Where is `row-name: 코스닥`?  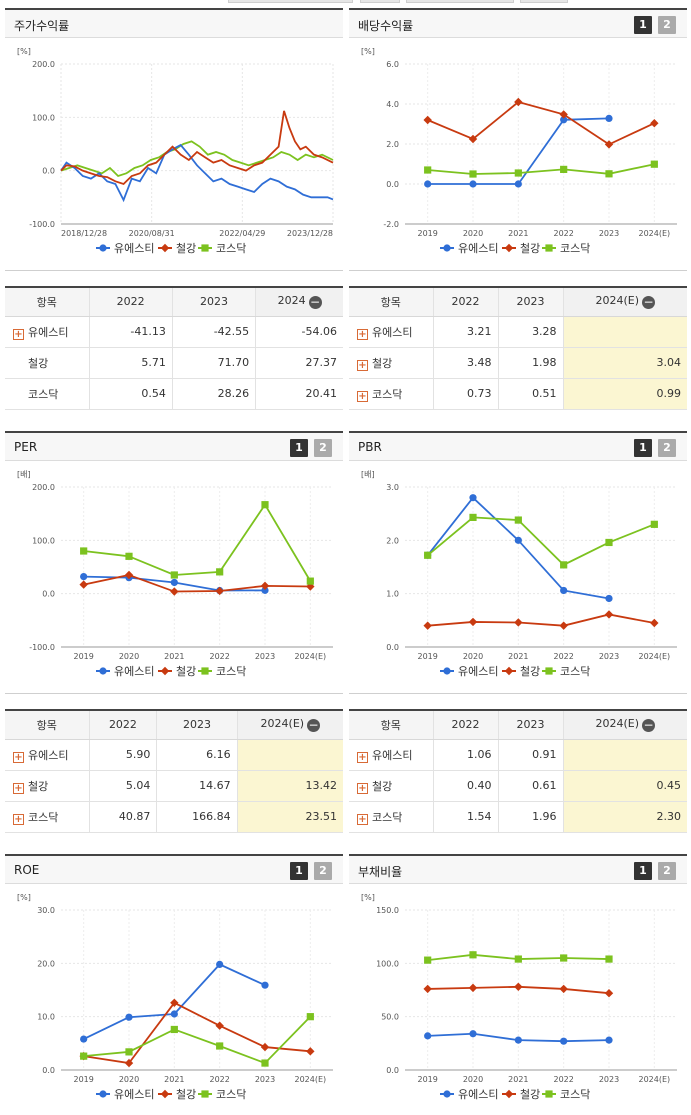
row-name: 코스닥 is located at coordinates (387, 394).